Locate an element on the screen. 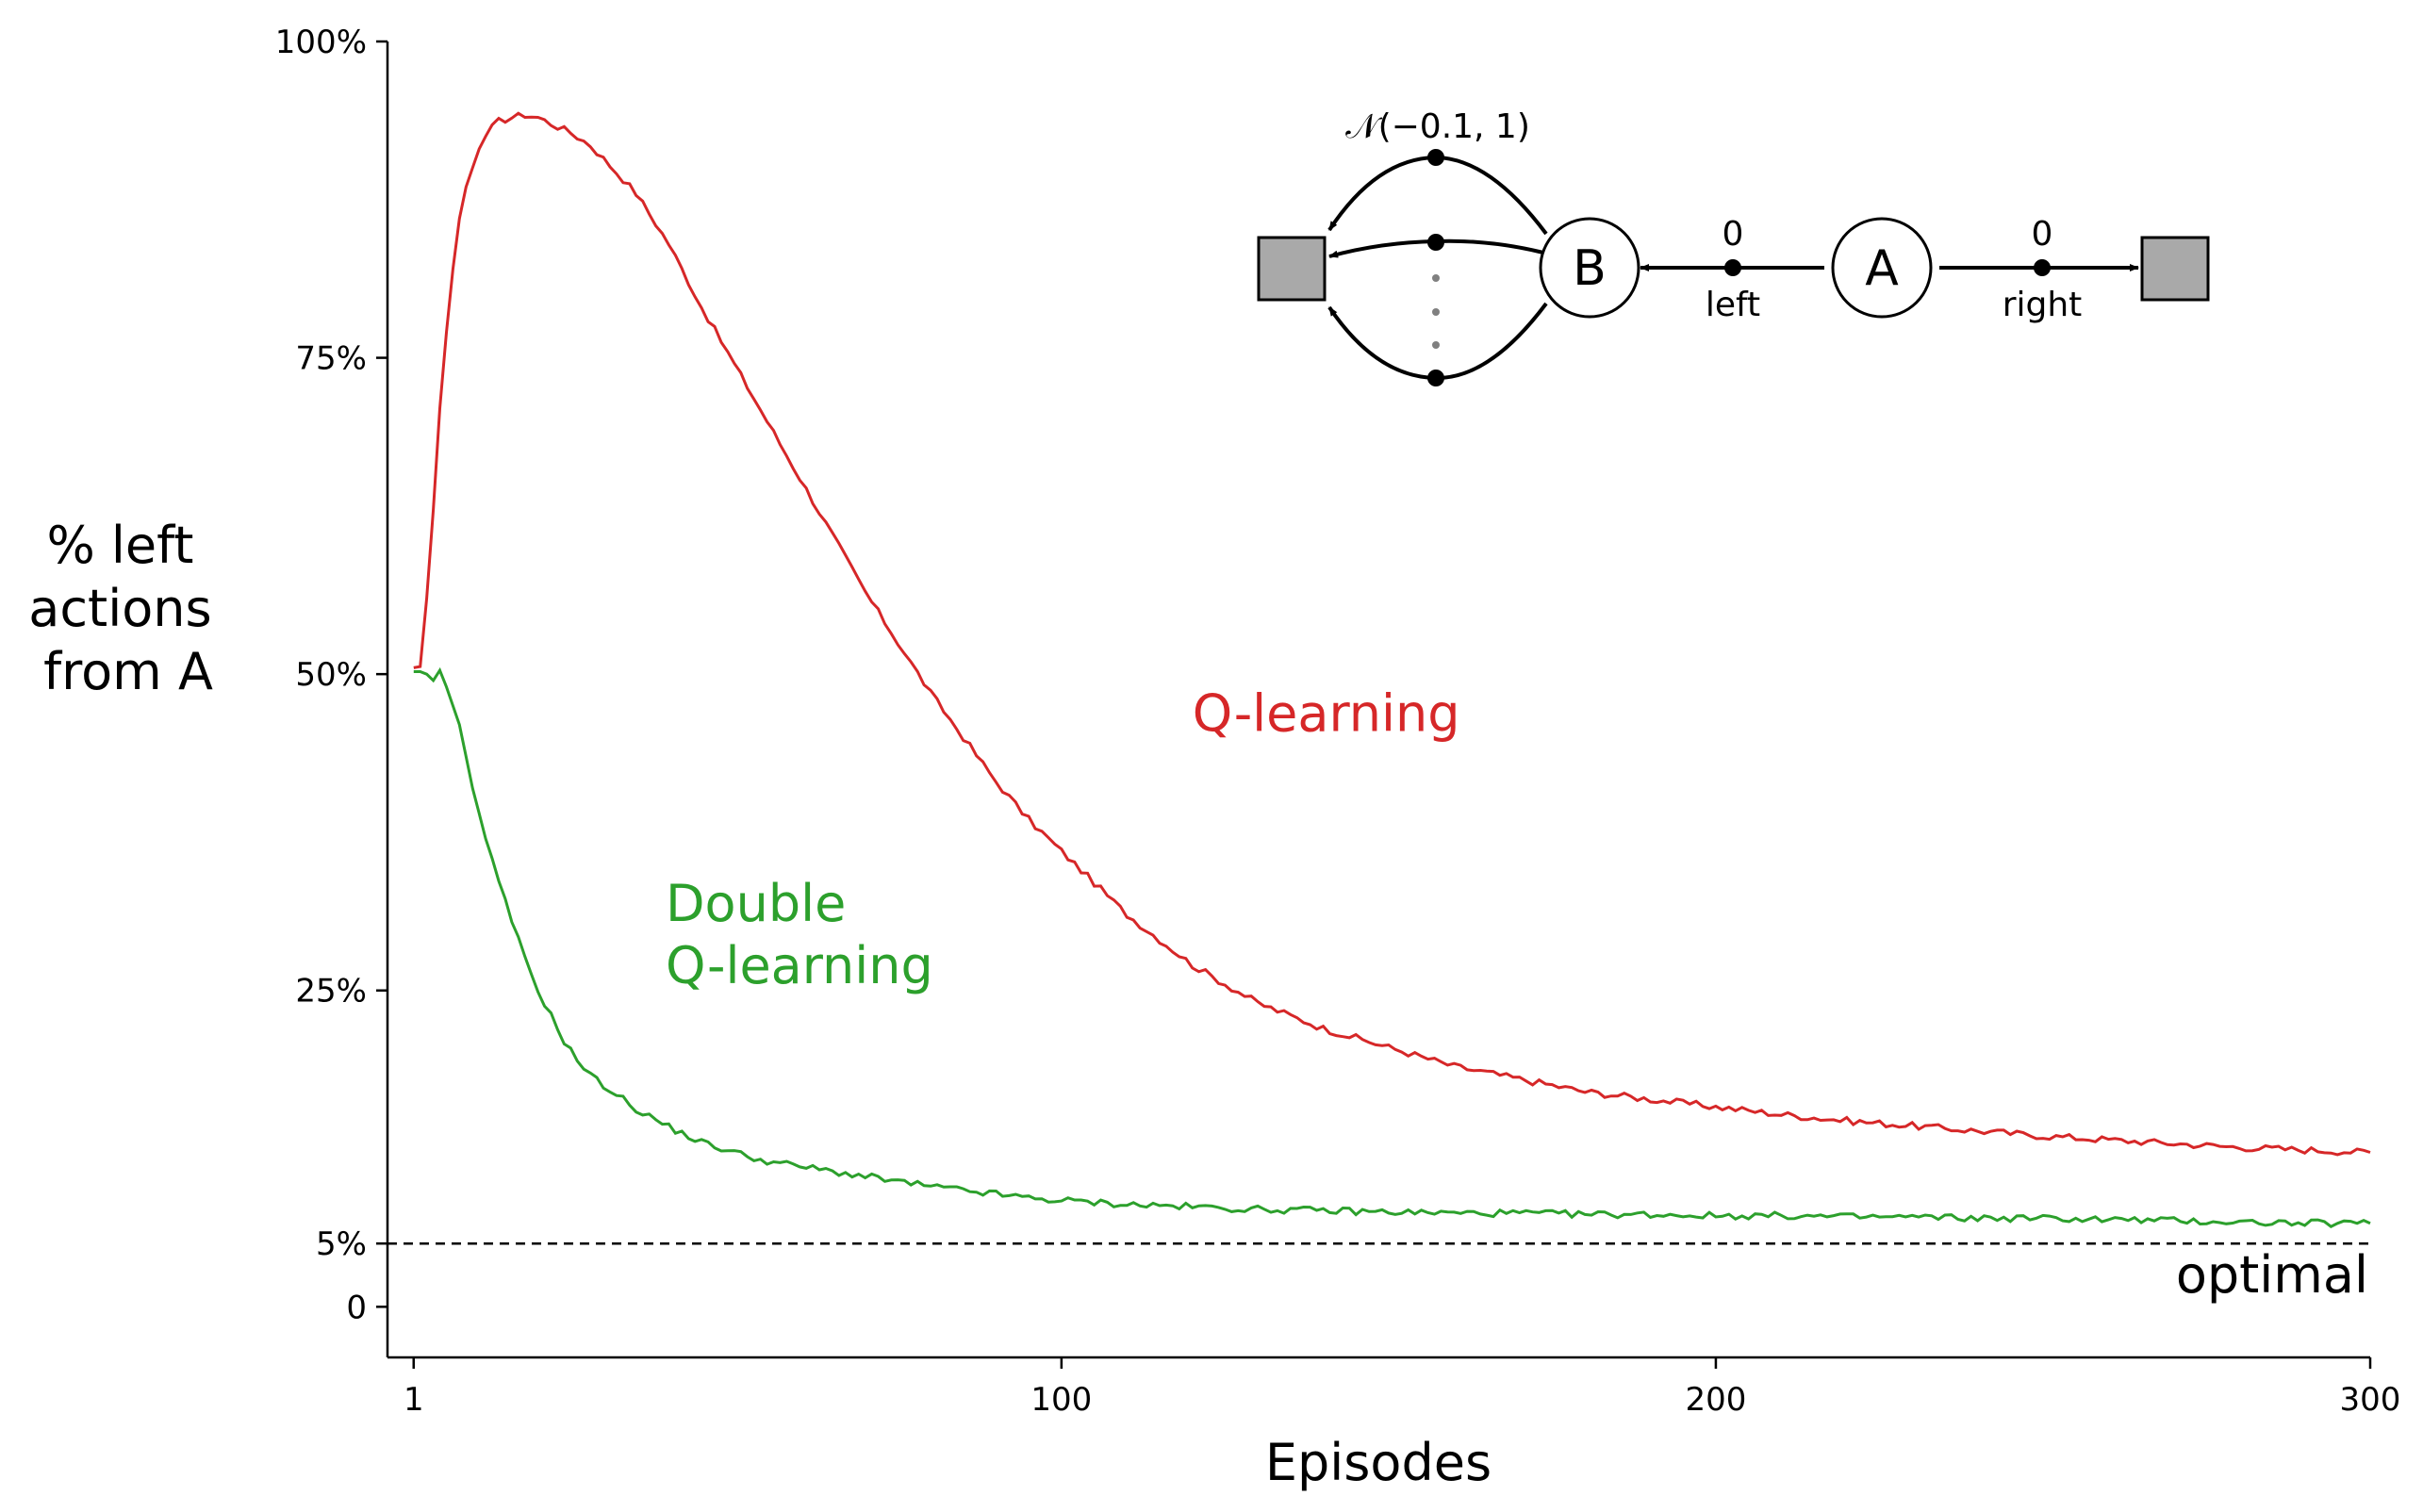  left-terminal-state is located at coordinates (1292, 269).